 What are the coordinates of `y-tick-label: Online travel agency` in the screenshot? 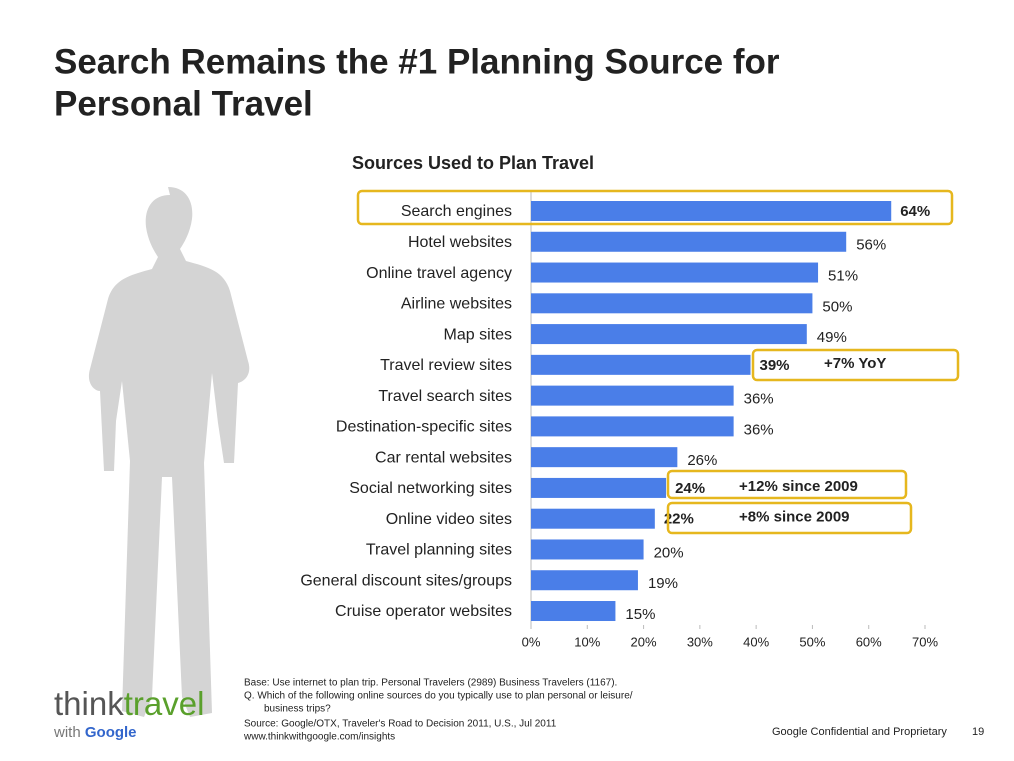 It's located at (439, 273).